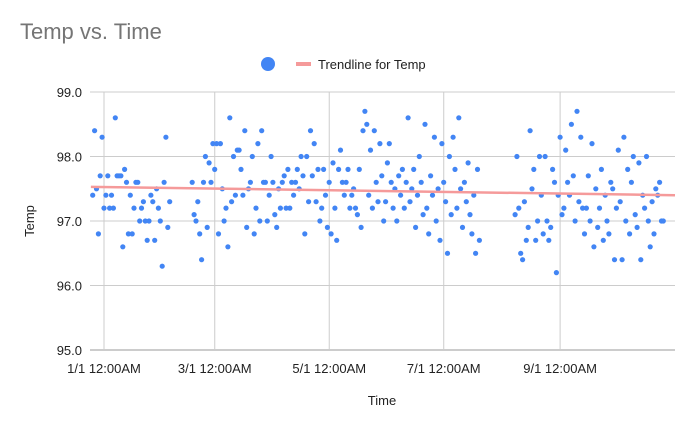  What do you see at coordinates (215, 368) in the screenshot?
I see `x-tick-label: 3/1 12:00AM` at bounding box center [215, 368].